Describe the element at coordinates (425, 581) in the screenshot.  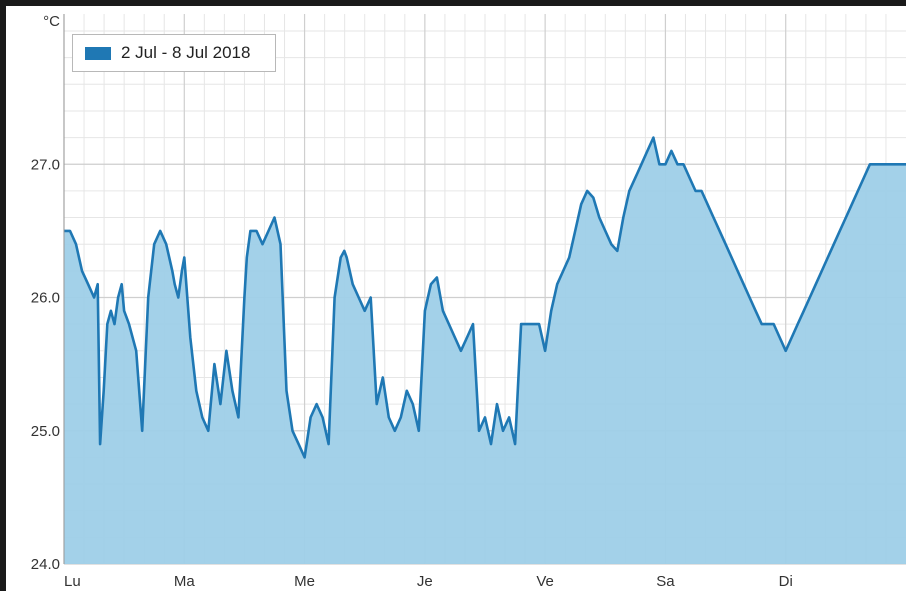
I see `x-tick-label: Je` at that location.